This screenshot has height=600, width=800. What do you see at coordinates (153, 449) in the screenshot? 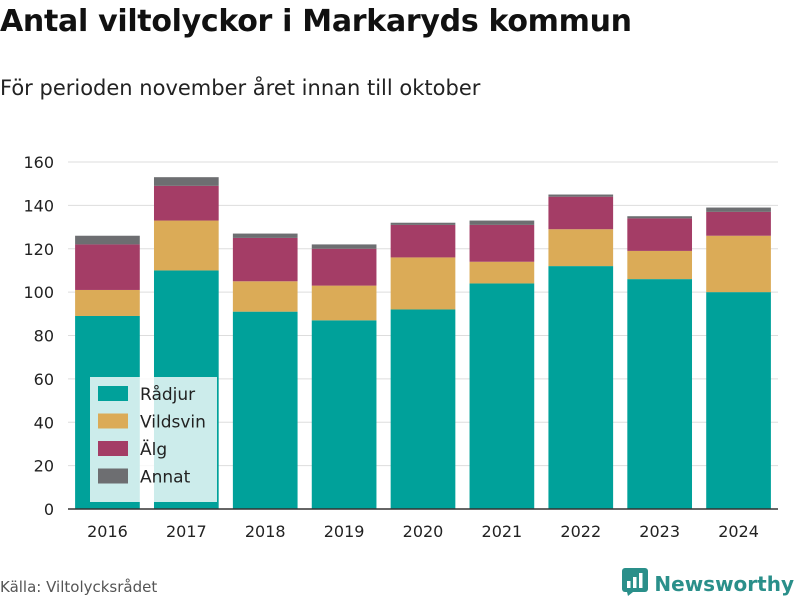
I see `legend-label: Älg` at bounding box center [153, 449].